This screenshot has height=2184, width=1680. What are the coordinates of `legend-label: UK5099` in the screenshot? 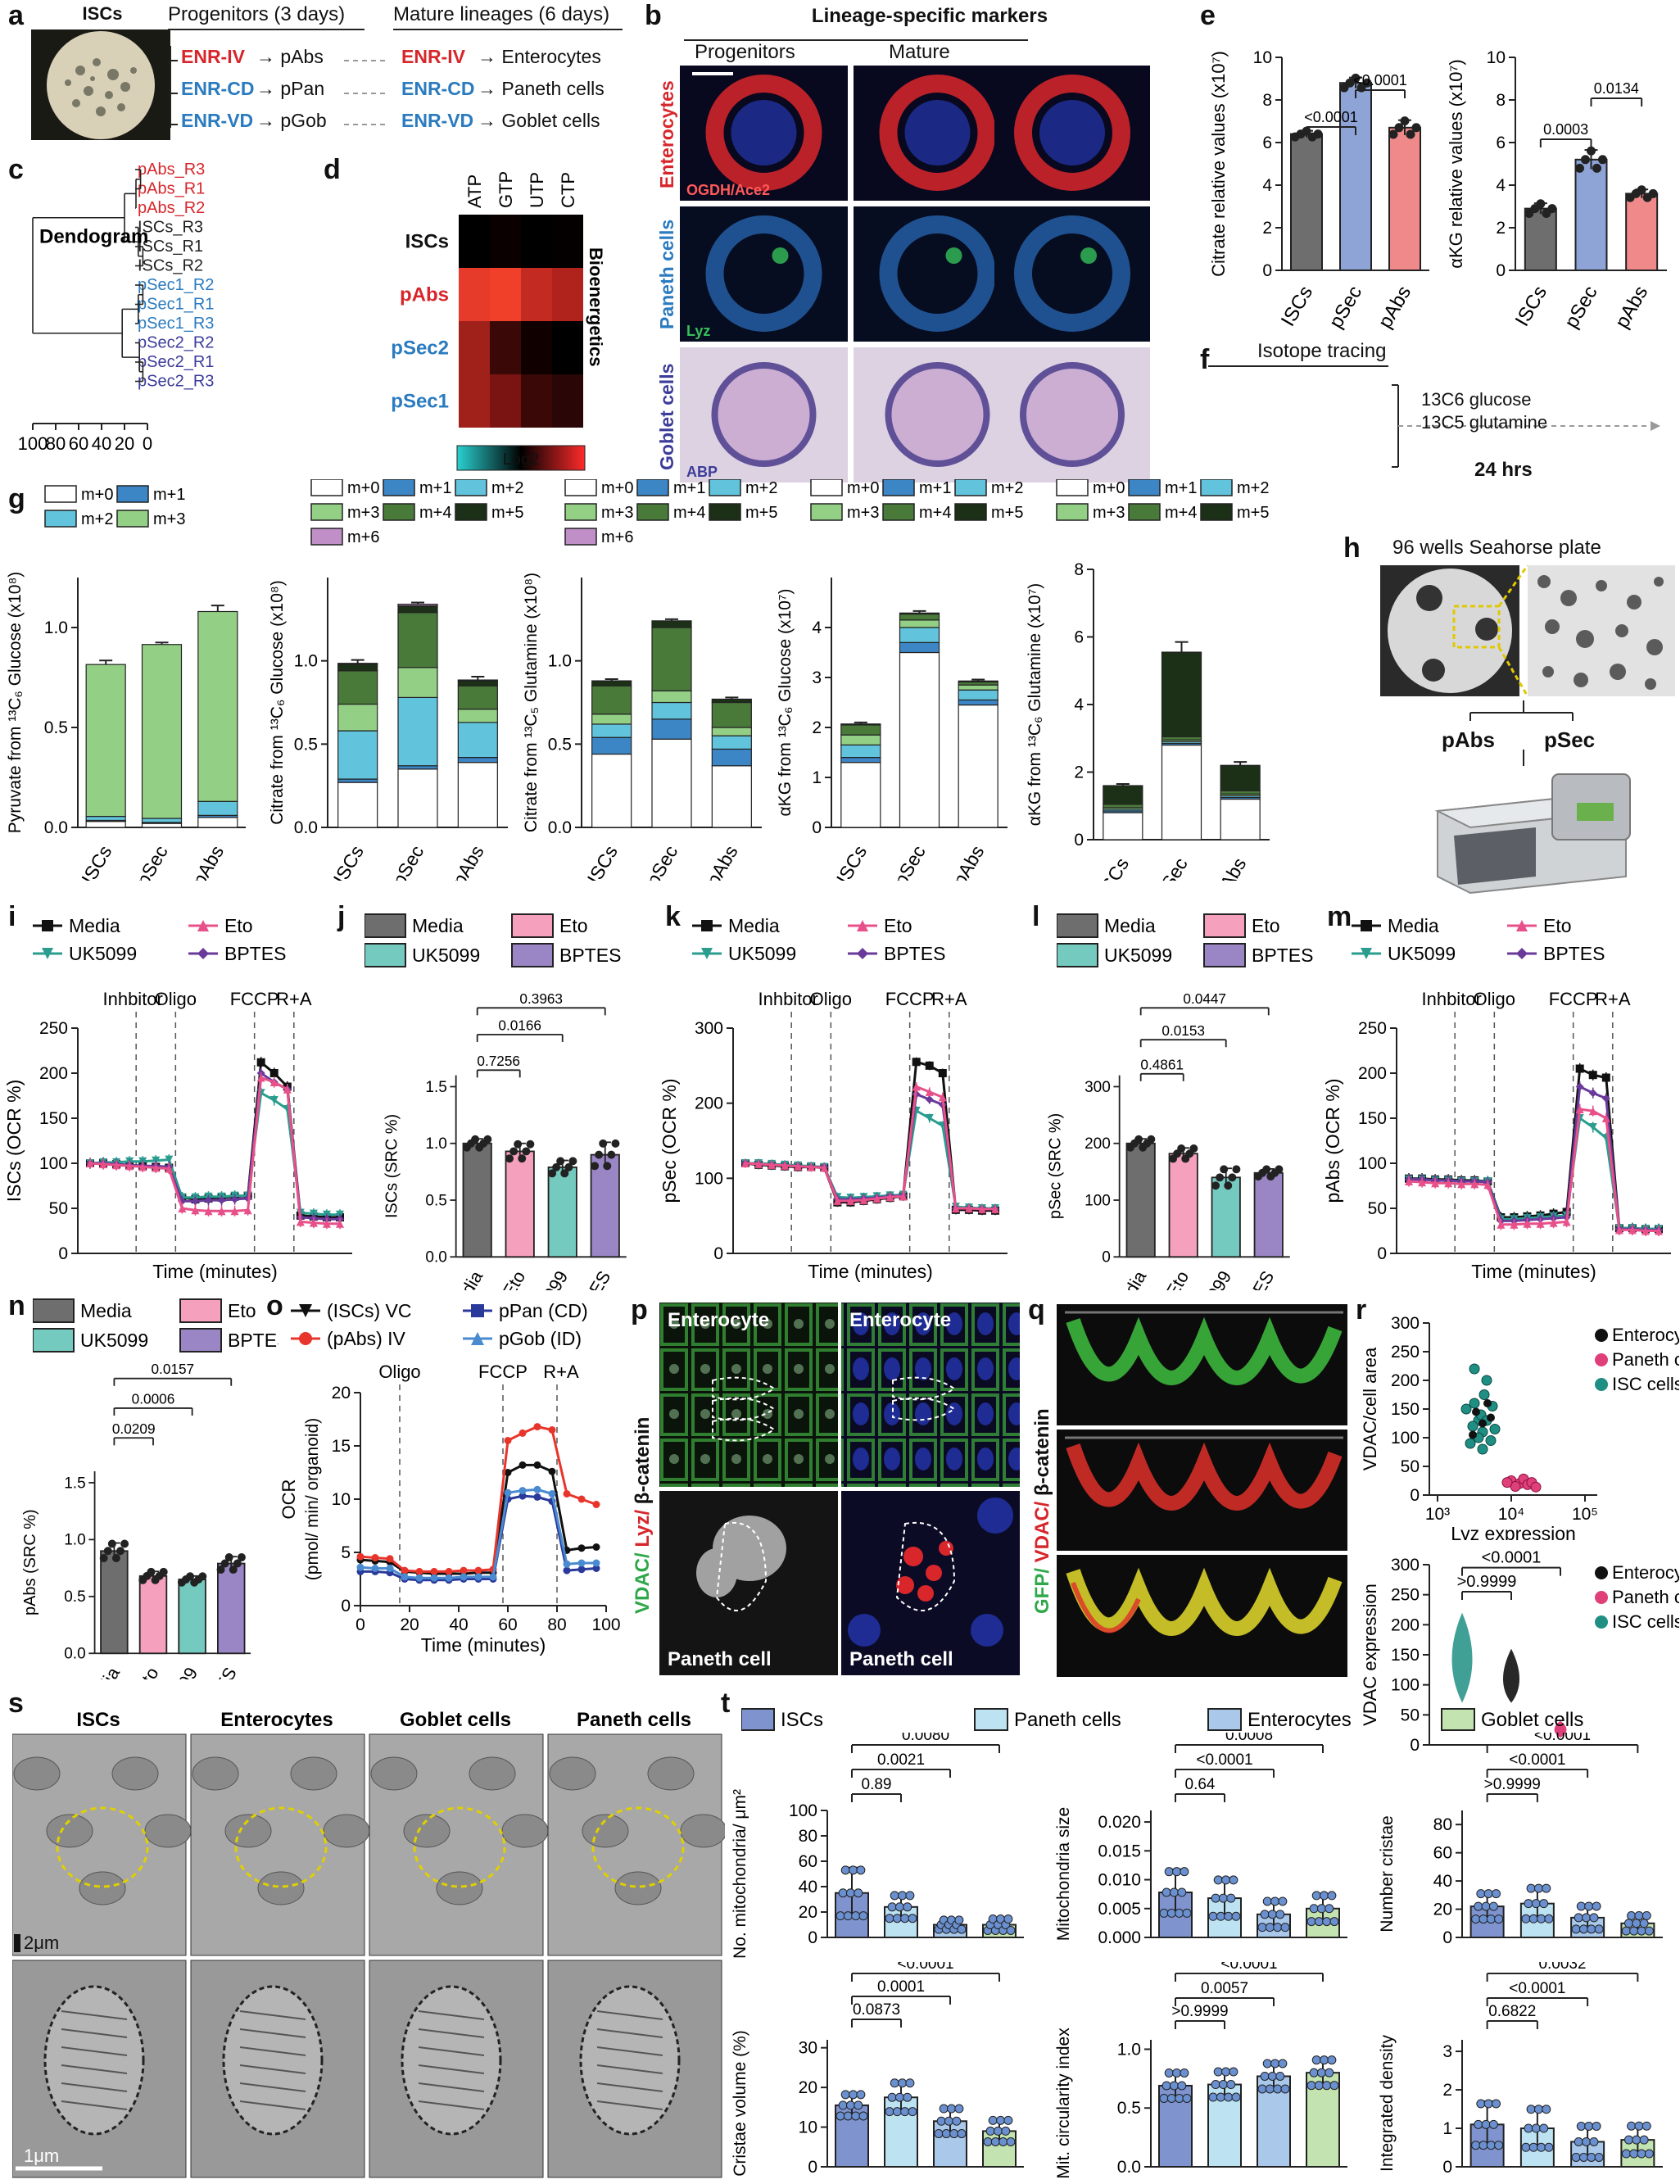 It's located at (114, 1341).